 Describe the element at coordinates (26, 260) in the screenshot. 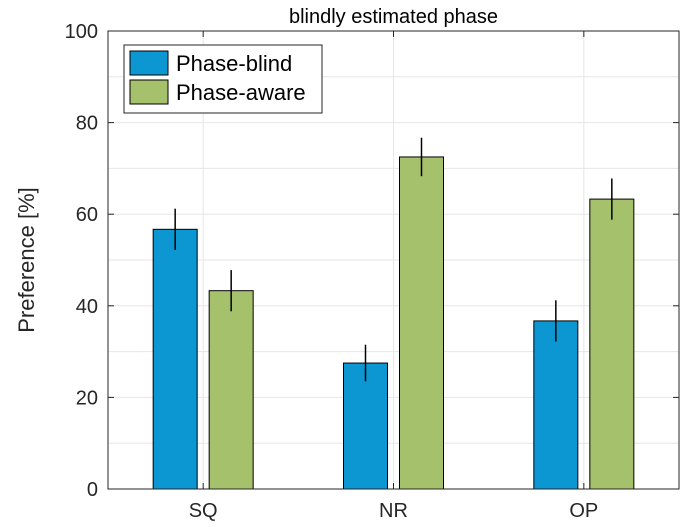

I see `y-axis-label: Preference [%]` at that location.